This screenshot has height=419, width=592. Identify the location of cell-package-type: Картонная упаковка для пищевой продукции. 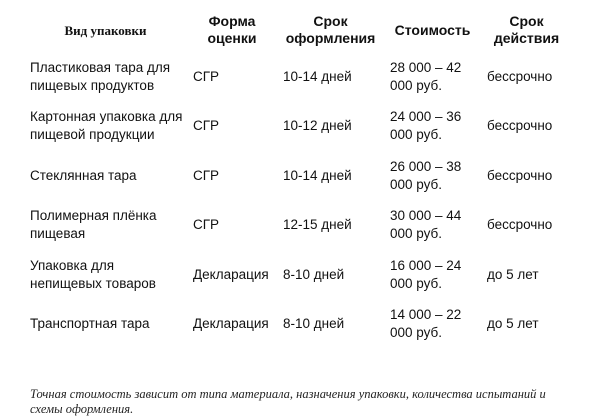
(106, 126).